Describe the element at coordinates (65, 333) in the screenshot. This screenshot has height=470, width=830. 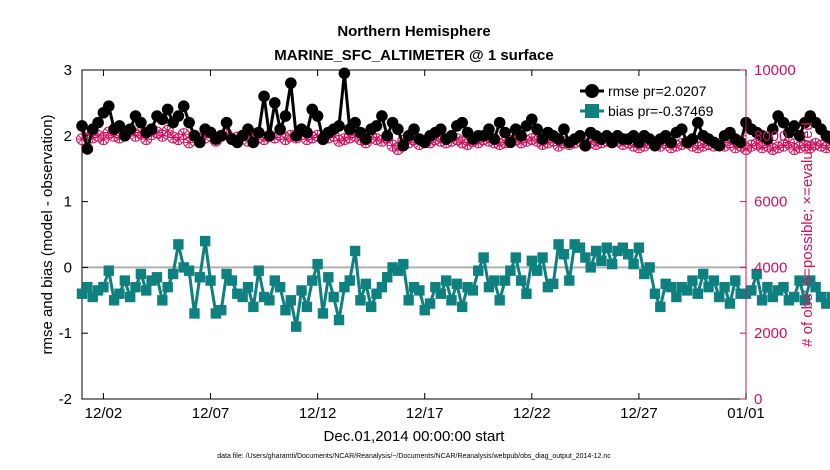
I see `y-tick-label: -1` at that location.